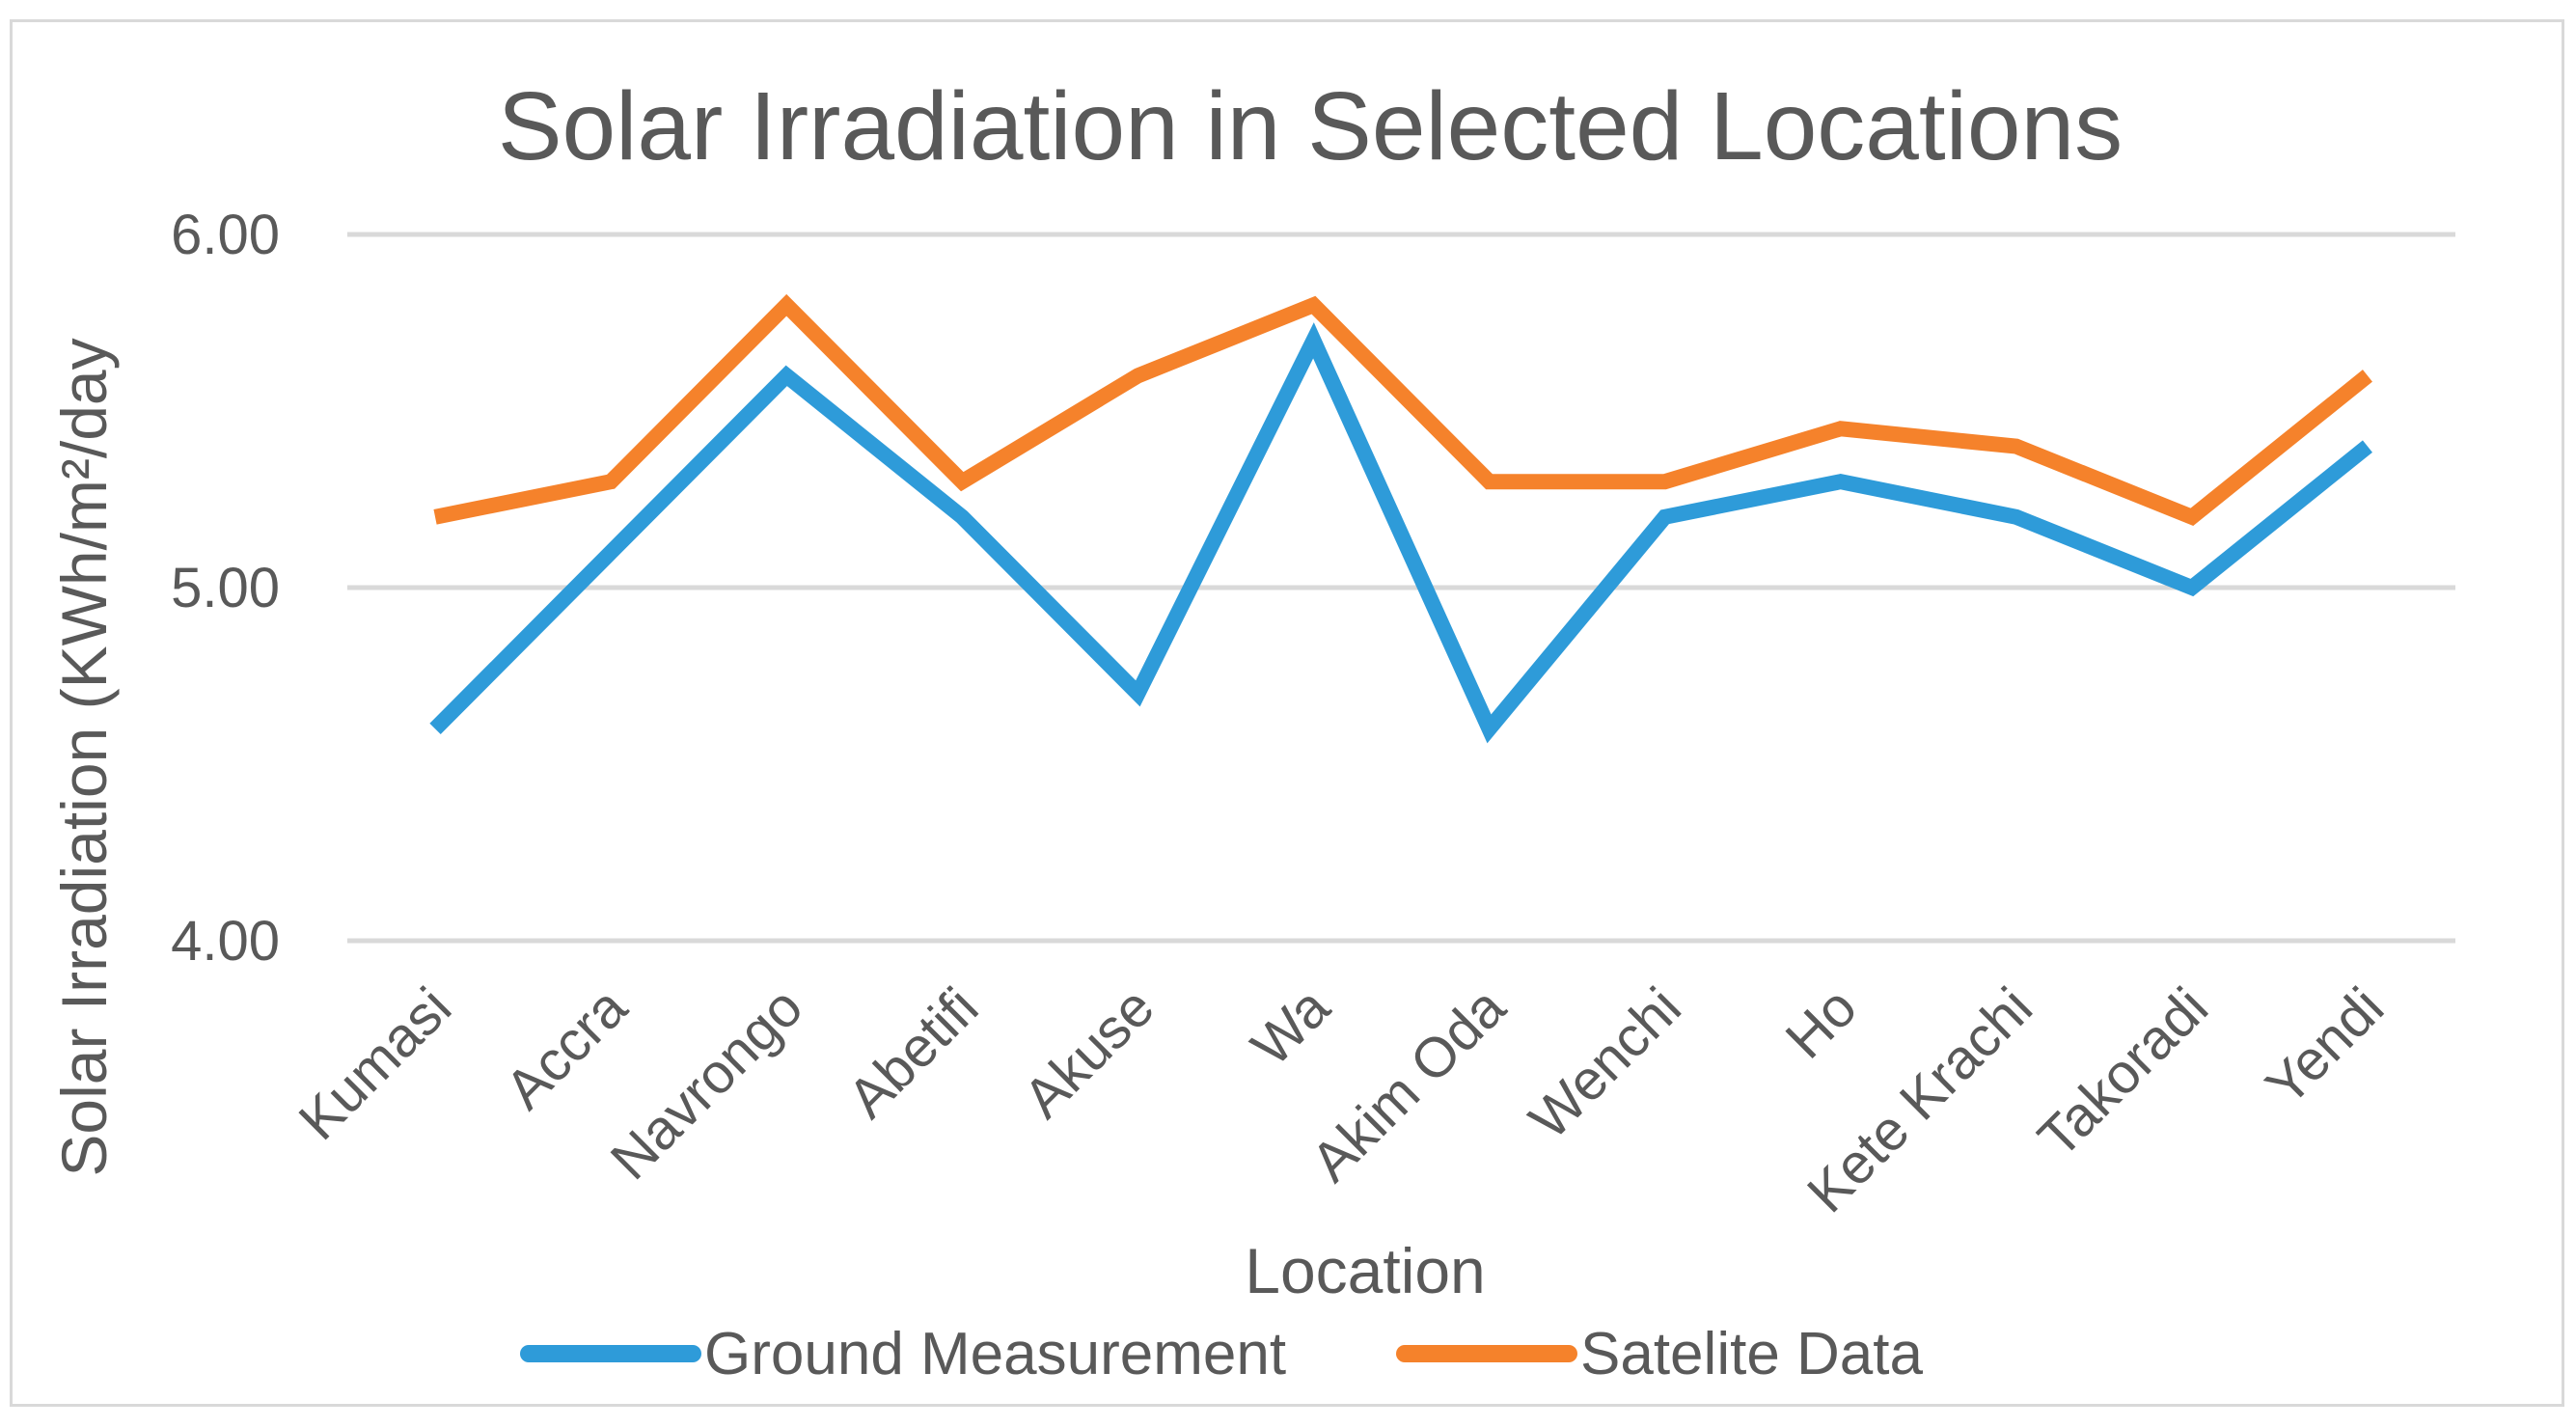 The image size is (2576, 1427). I want to click on legend-label: Satelite Data, so click(1752, 1354).